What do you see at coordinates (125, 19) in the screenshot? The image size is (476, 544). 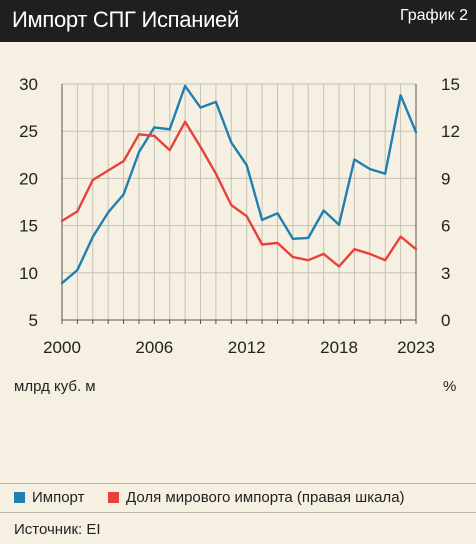 I see `chart-title: Импорт СПГ Испанией` at bounding box center [125, 19].